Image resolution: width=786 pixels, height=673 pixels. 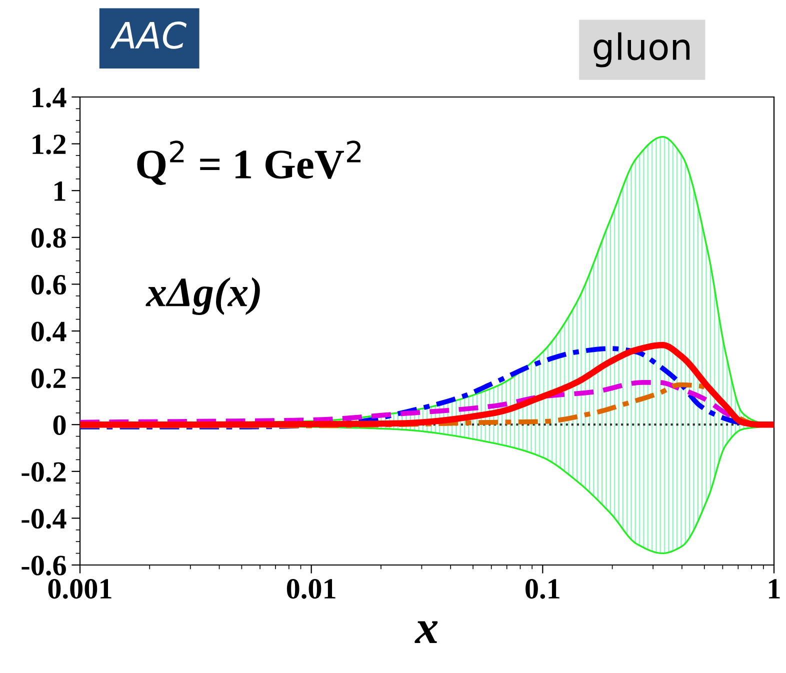 I want to click on y-tick-label: 1, so click(x=60, y=191).